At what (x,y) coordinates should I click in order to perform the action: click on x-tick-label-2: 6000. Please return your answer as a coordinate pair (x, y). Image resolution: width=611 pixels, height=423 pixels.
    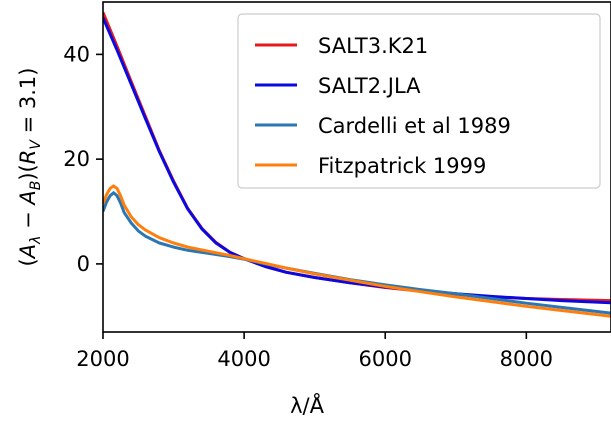
    Looking at the image, I should click on (384, 359).